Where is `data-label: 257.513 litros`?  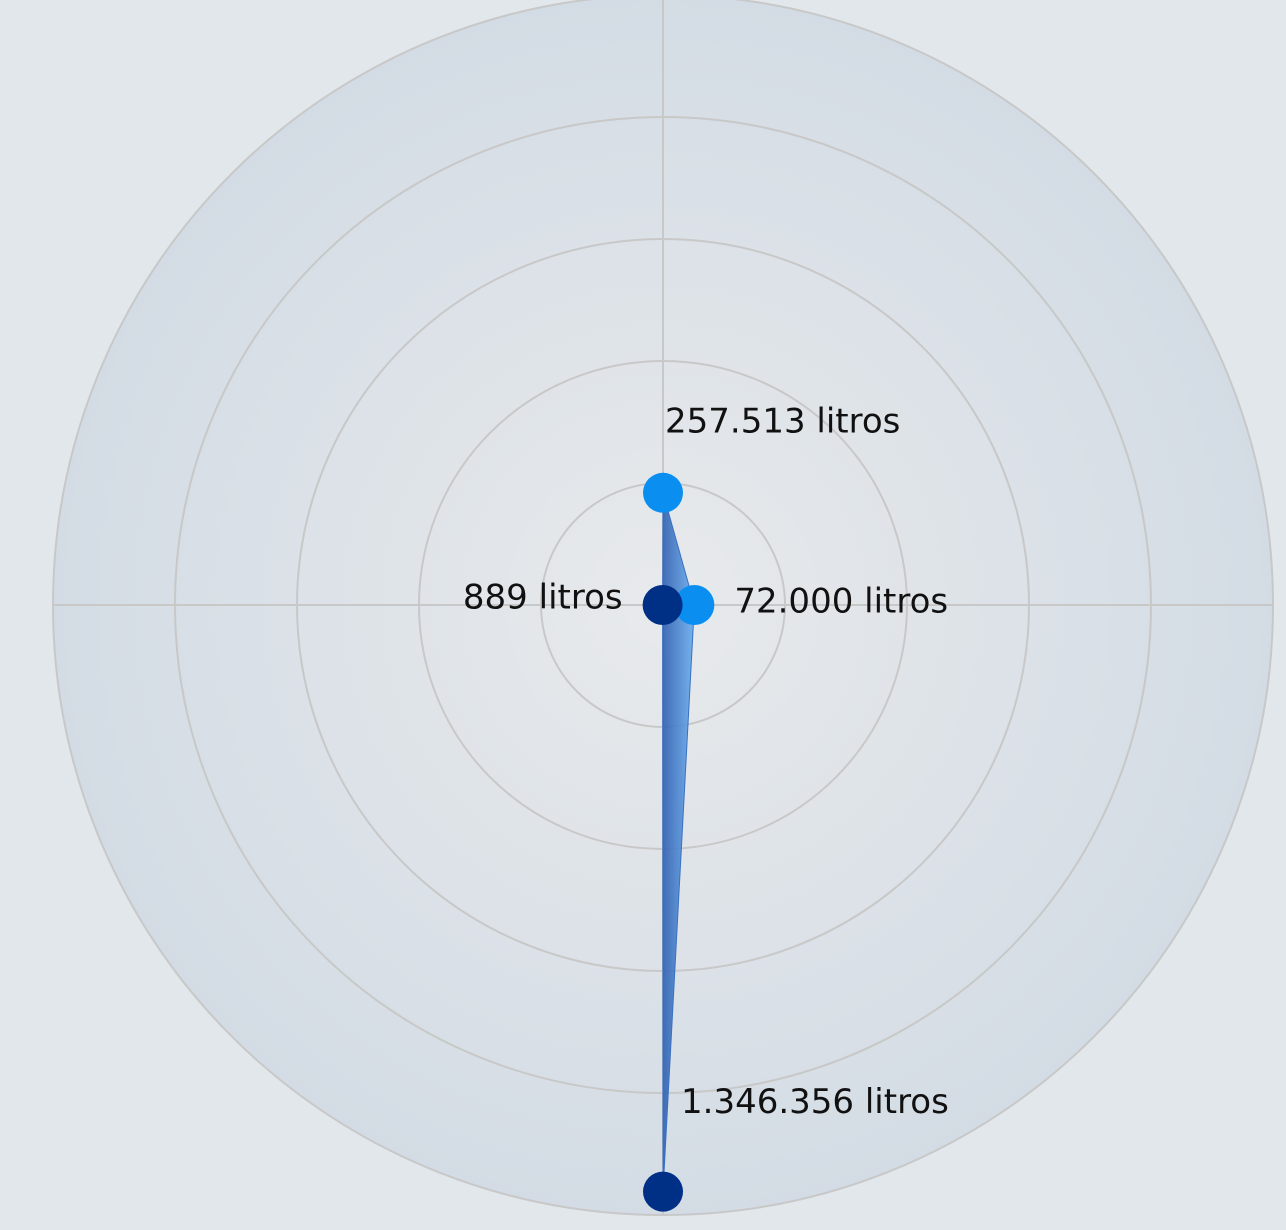
data-label: 257.513 litros is located at coordinates (782, 421).